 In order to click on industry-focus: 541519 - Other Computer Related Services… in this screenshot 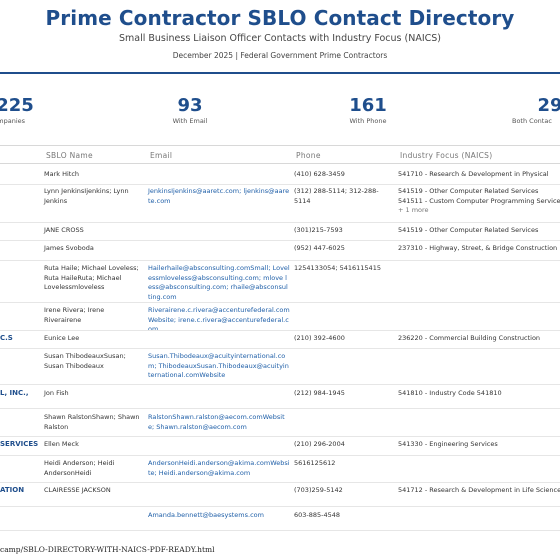, I will do `click(479, 196)`.